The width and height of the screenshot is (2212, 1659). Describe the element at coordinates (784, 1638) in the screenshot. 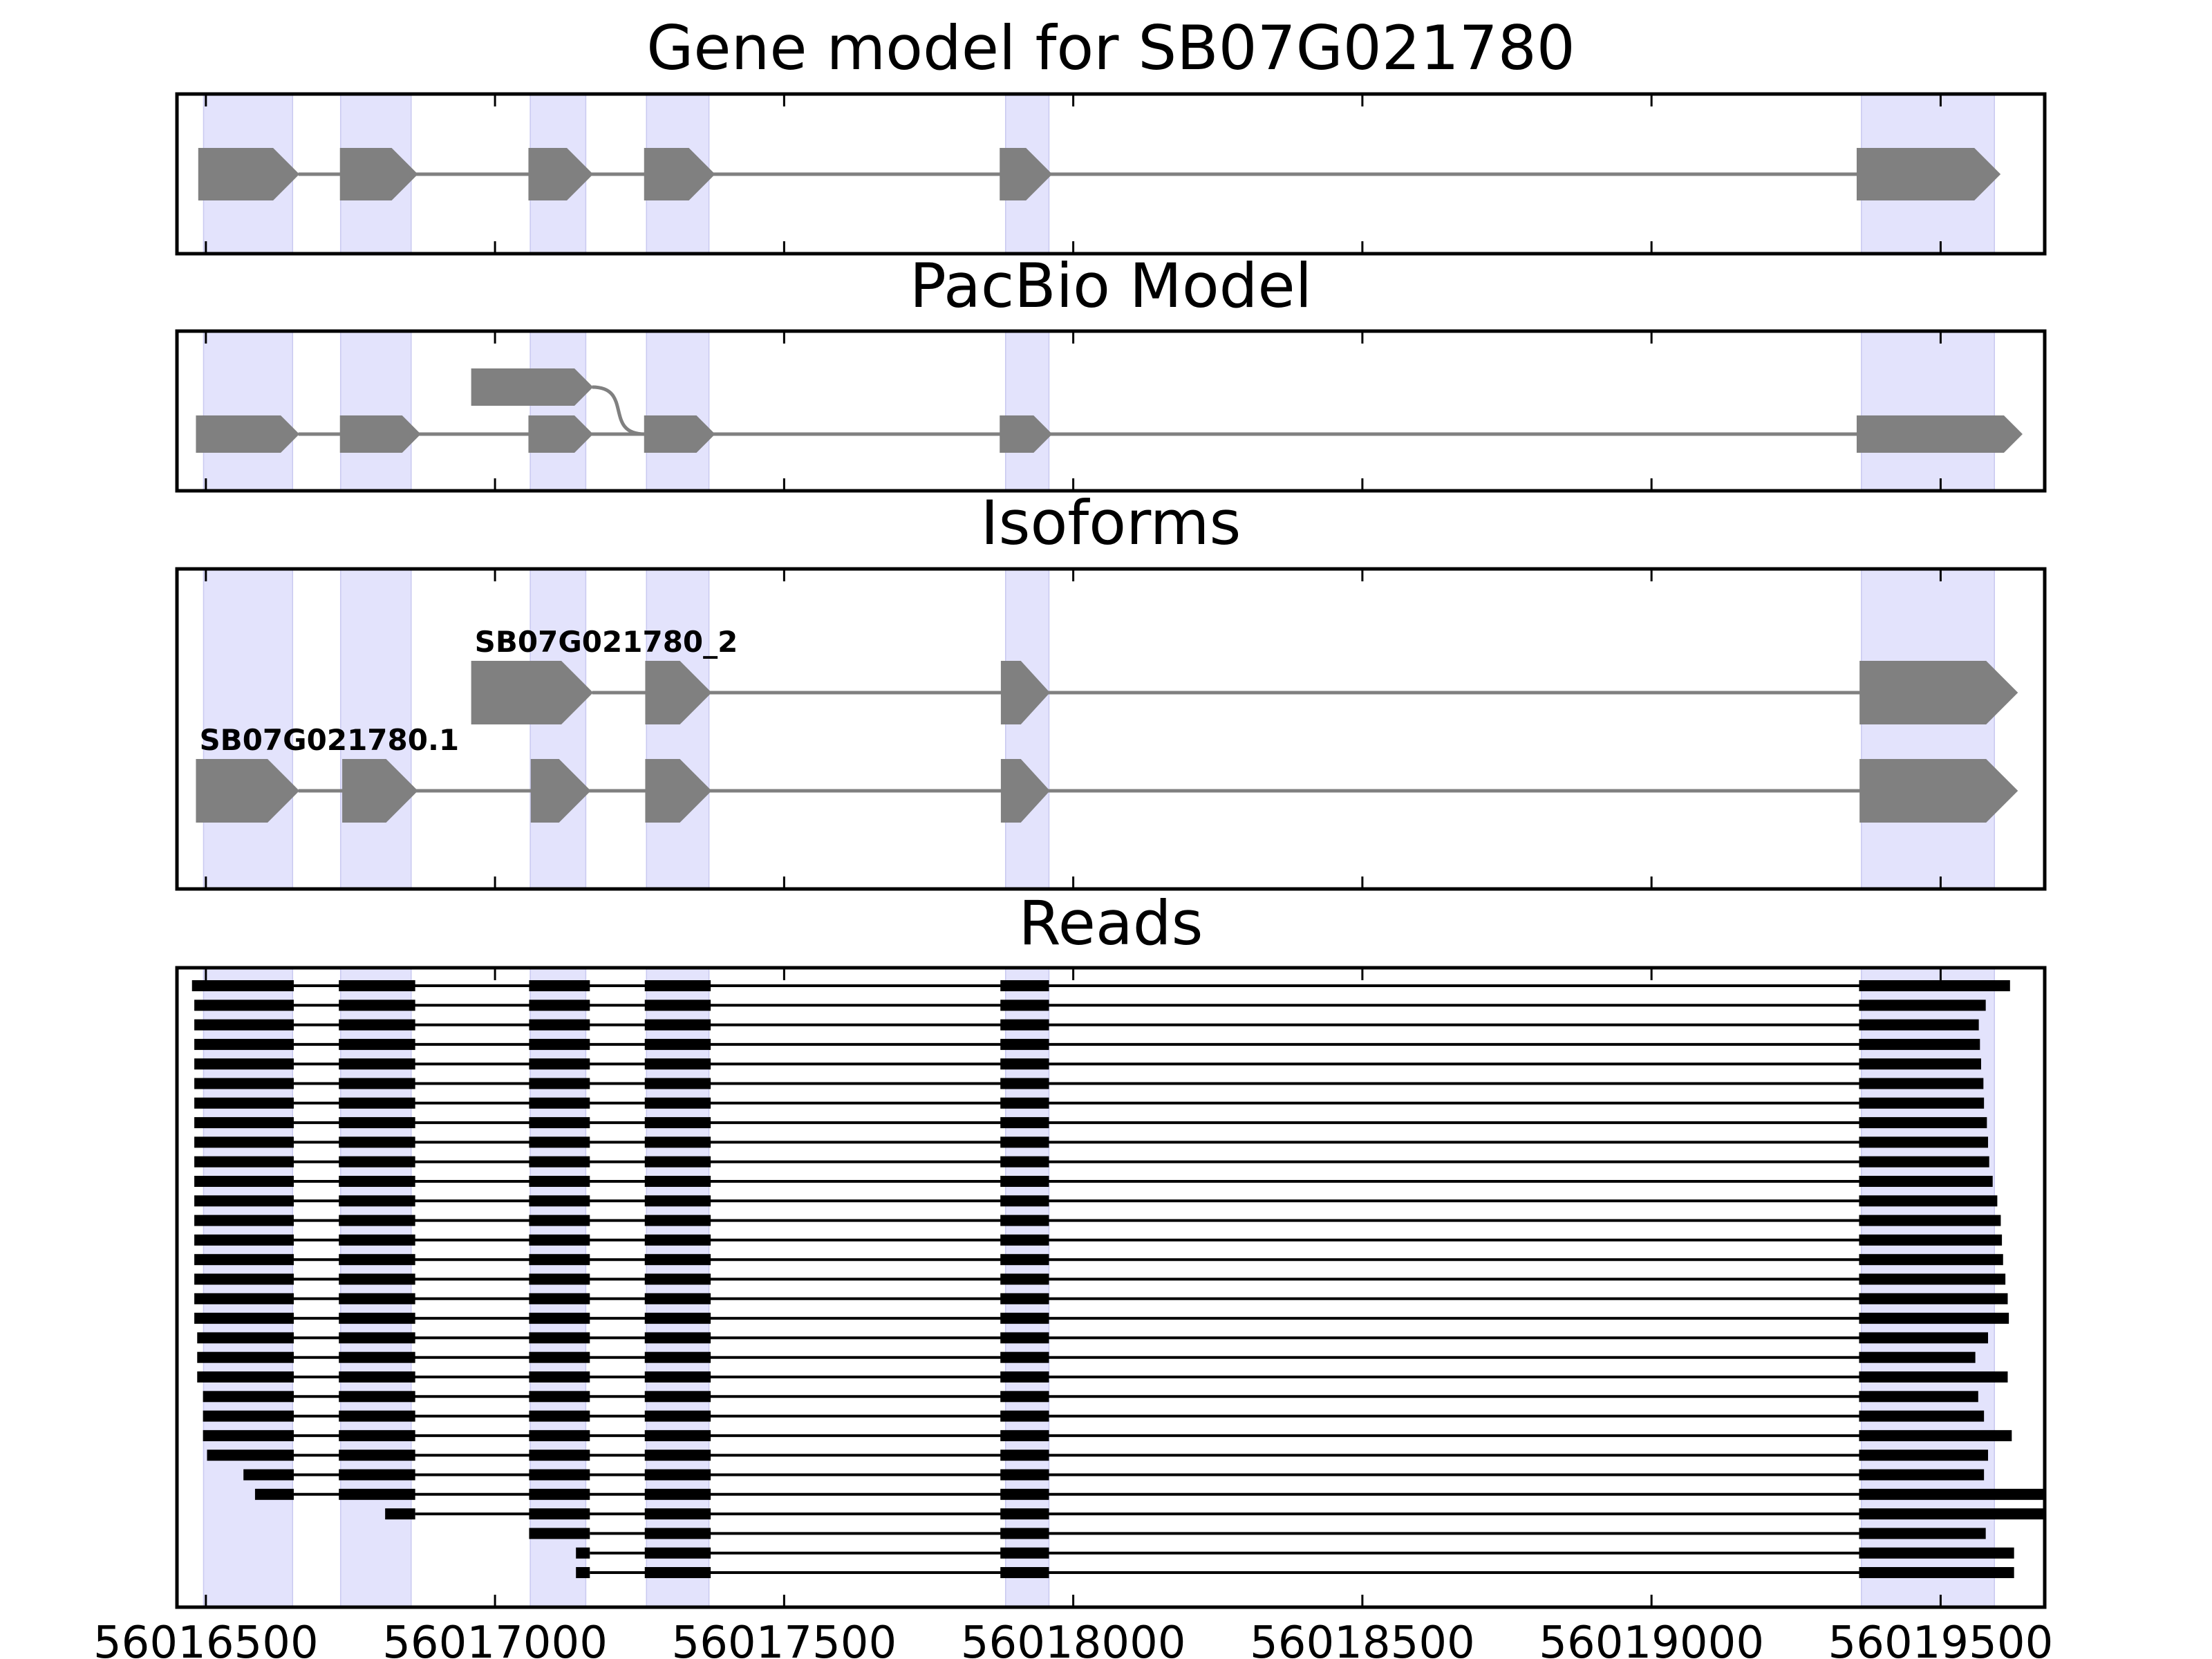

I see `x-tick-label: 56017500` at that location.